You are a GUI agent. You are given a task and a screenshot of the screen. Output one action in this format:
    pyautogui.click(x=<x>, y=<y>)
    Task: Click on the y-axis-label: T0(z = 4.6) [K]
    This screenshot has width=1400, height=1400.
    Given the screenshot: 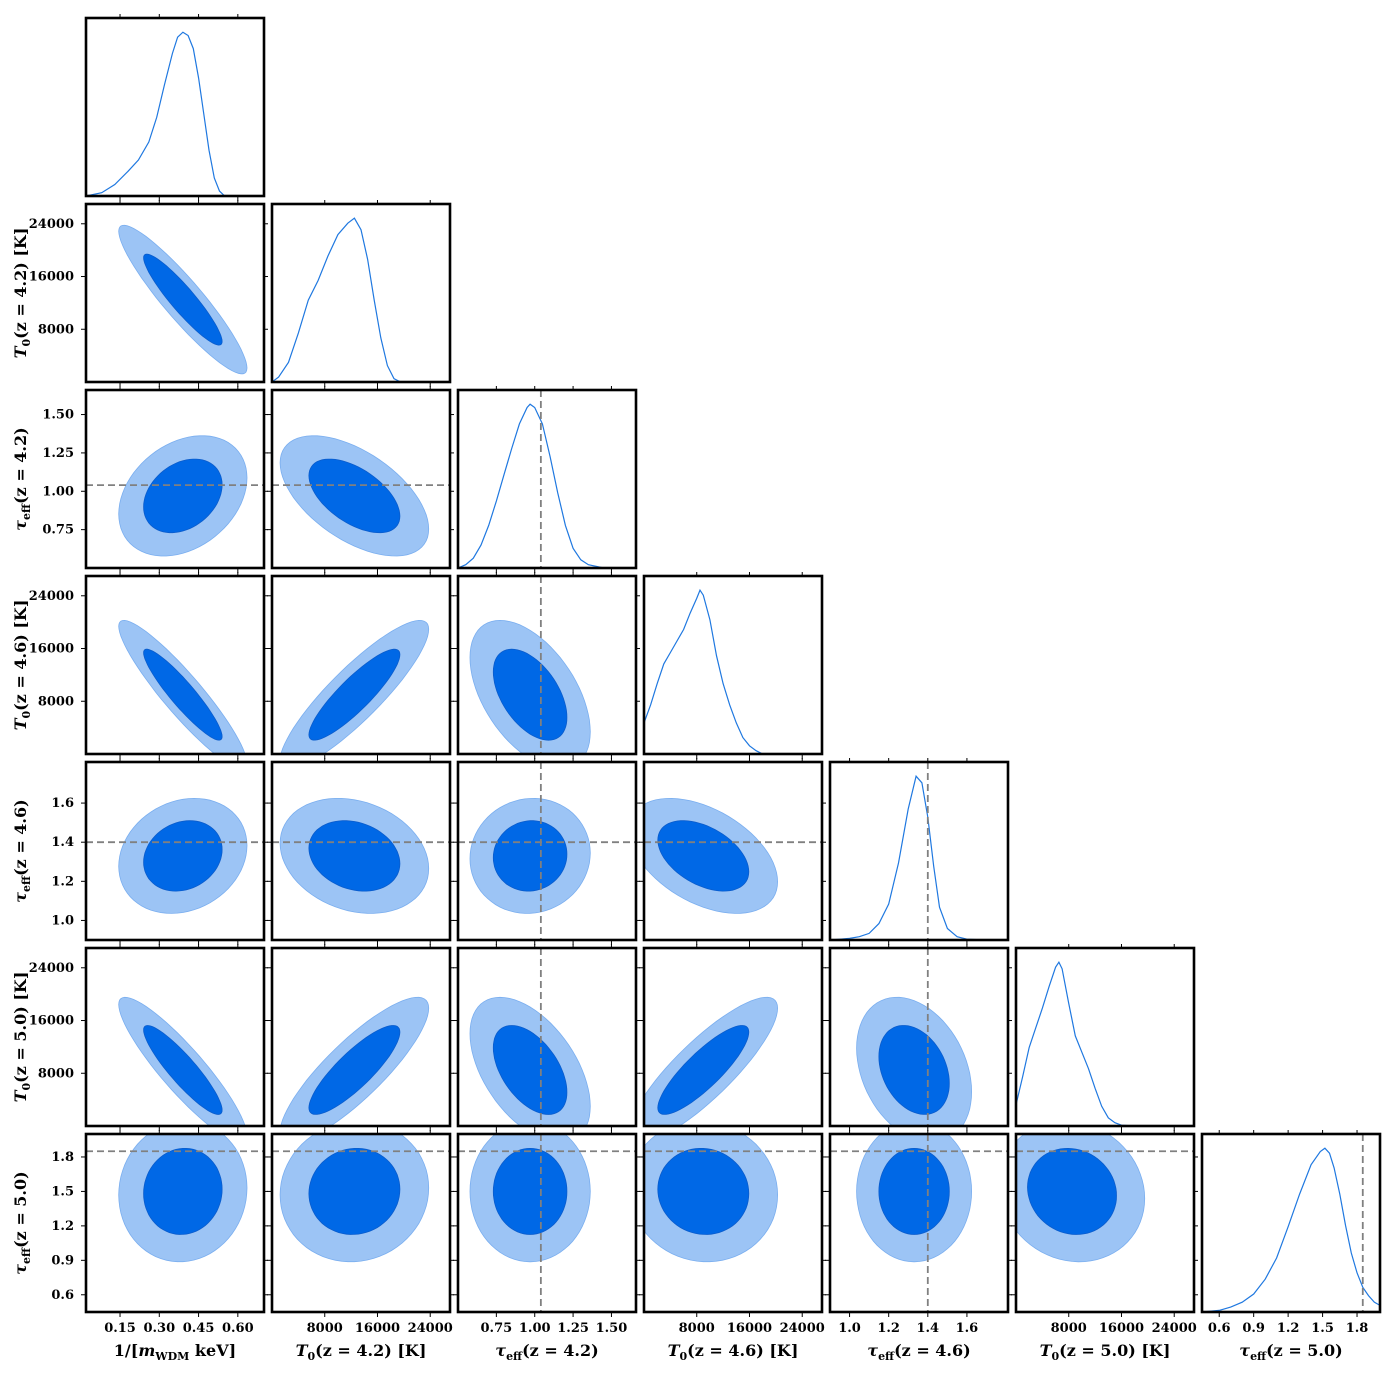 What is the action you would take?
    pyautogui.click(x=22, y=665)
    